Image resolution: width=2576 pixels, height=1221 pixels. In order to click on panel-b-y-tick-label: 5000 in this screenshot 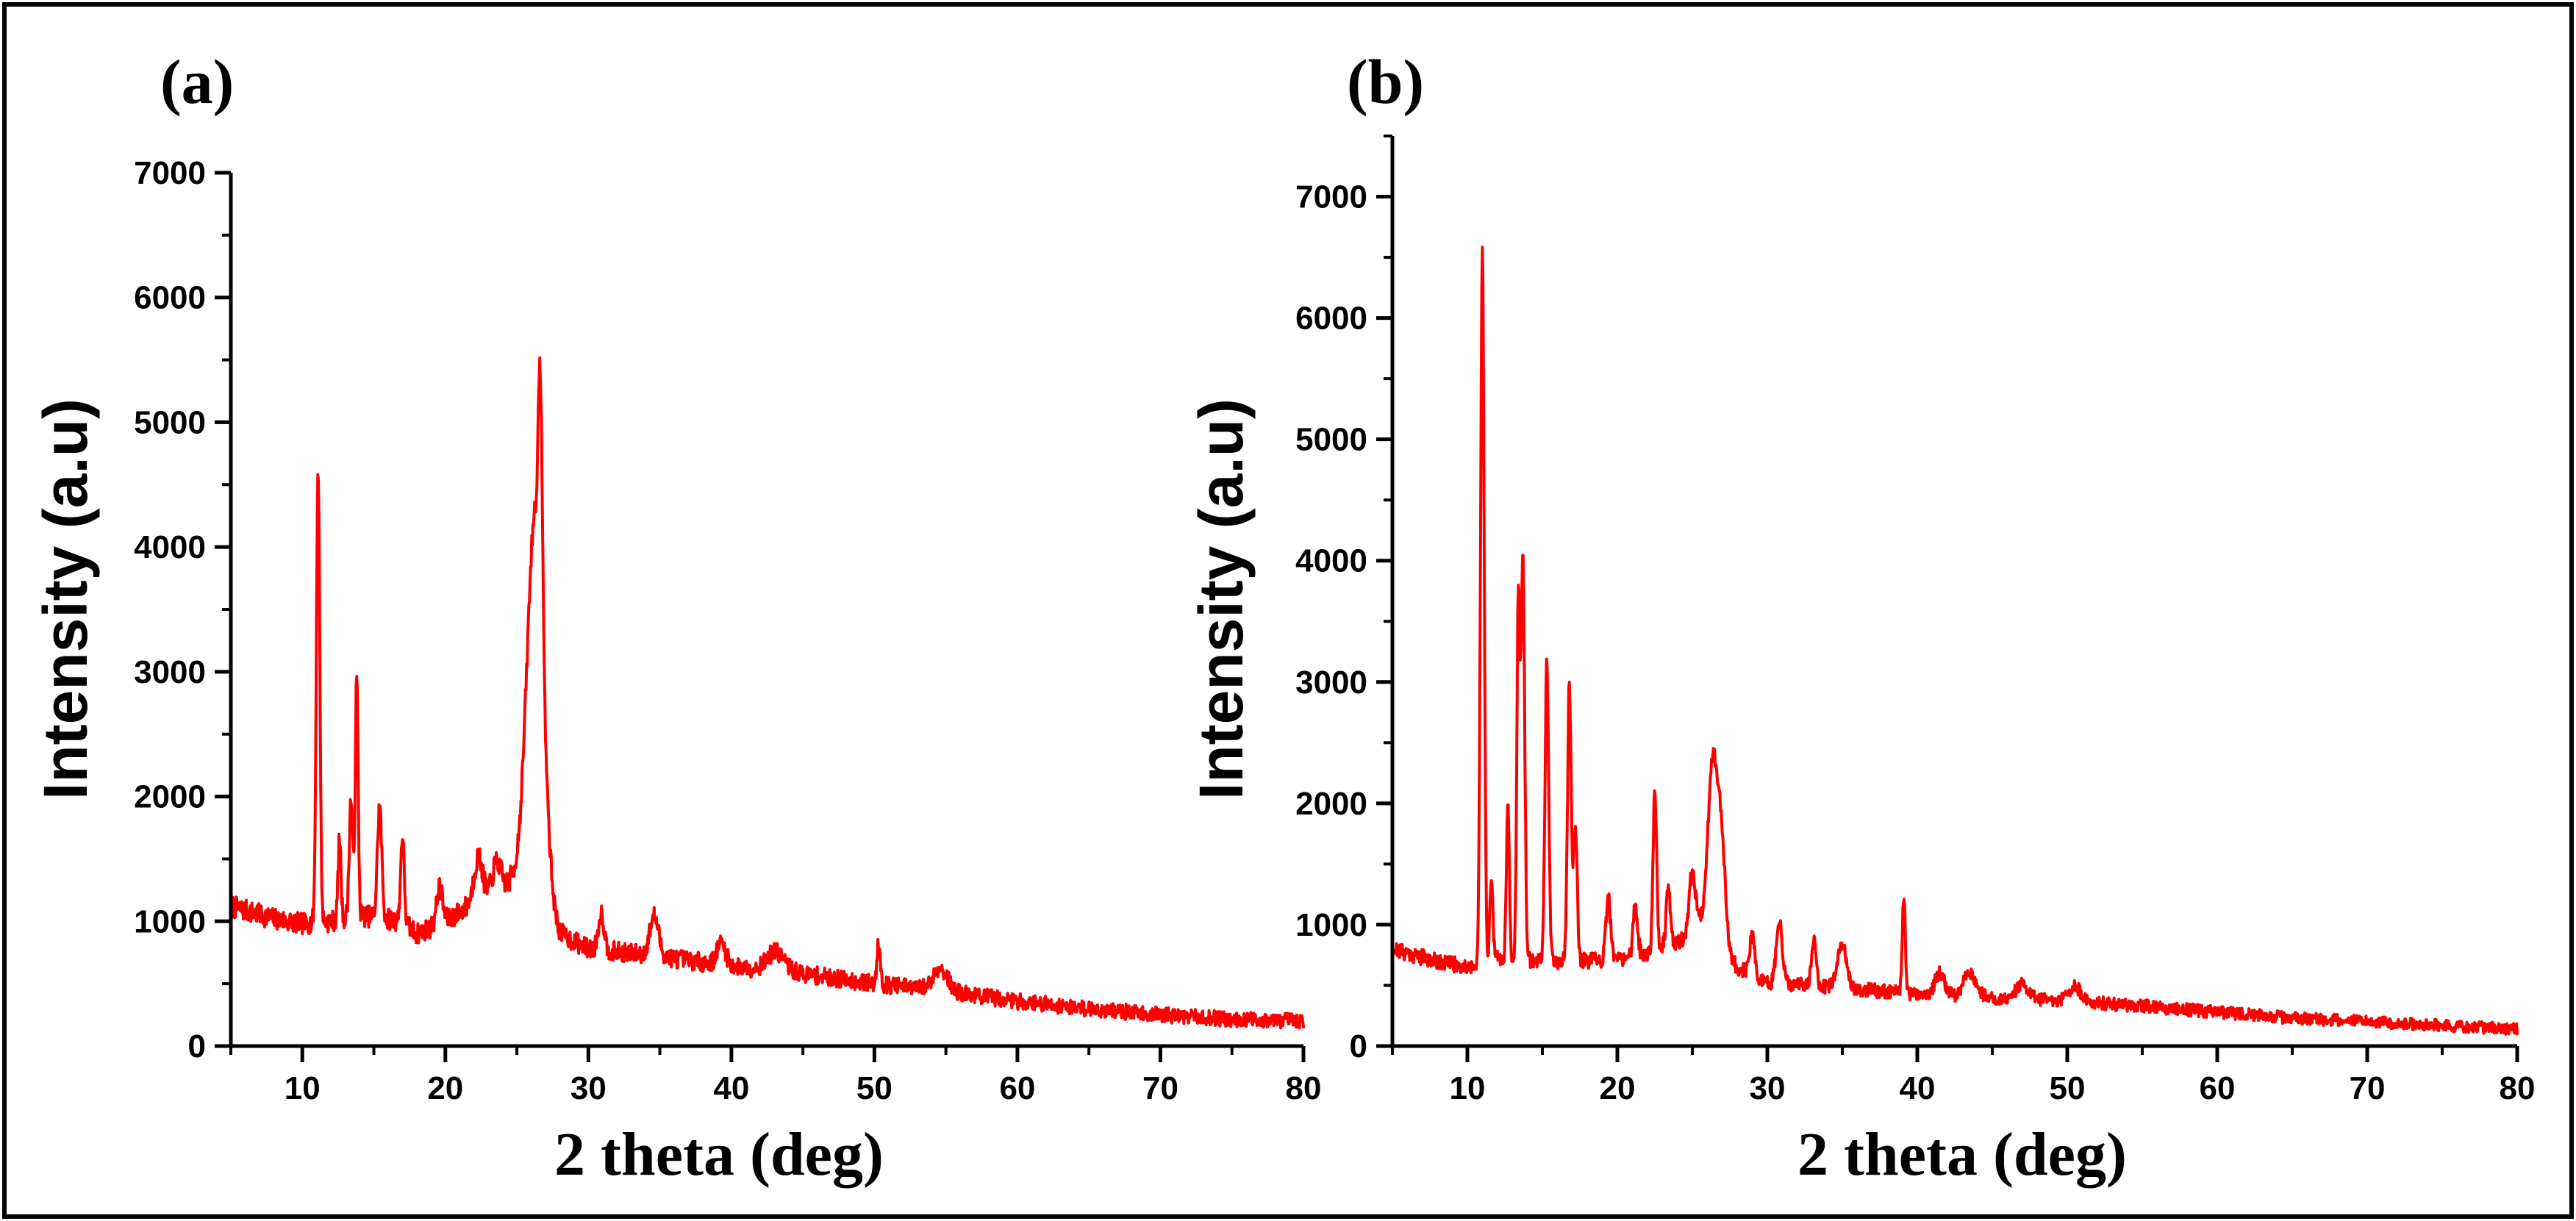, I will do `click(1331, 440)`.